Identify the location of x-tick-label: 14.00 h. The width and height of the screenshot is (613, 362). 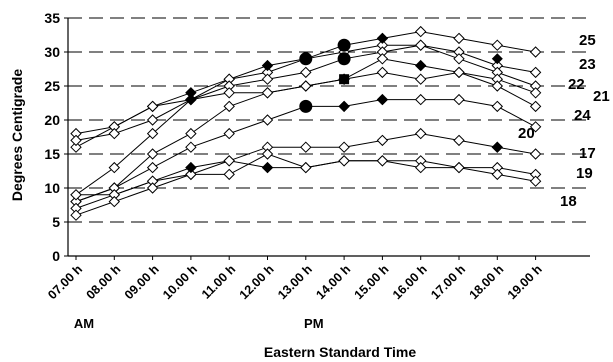
(333, 282).